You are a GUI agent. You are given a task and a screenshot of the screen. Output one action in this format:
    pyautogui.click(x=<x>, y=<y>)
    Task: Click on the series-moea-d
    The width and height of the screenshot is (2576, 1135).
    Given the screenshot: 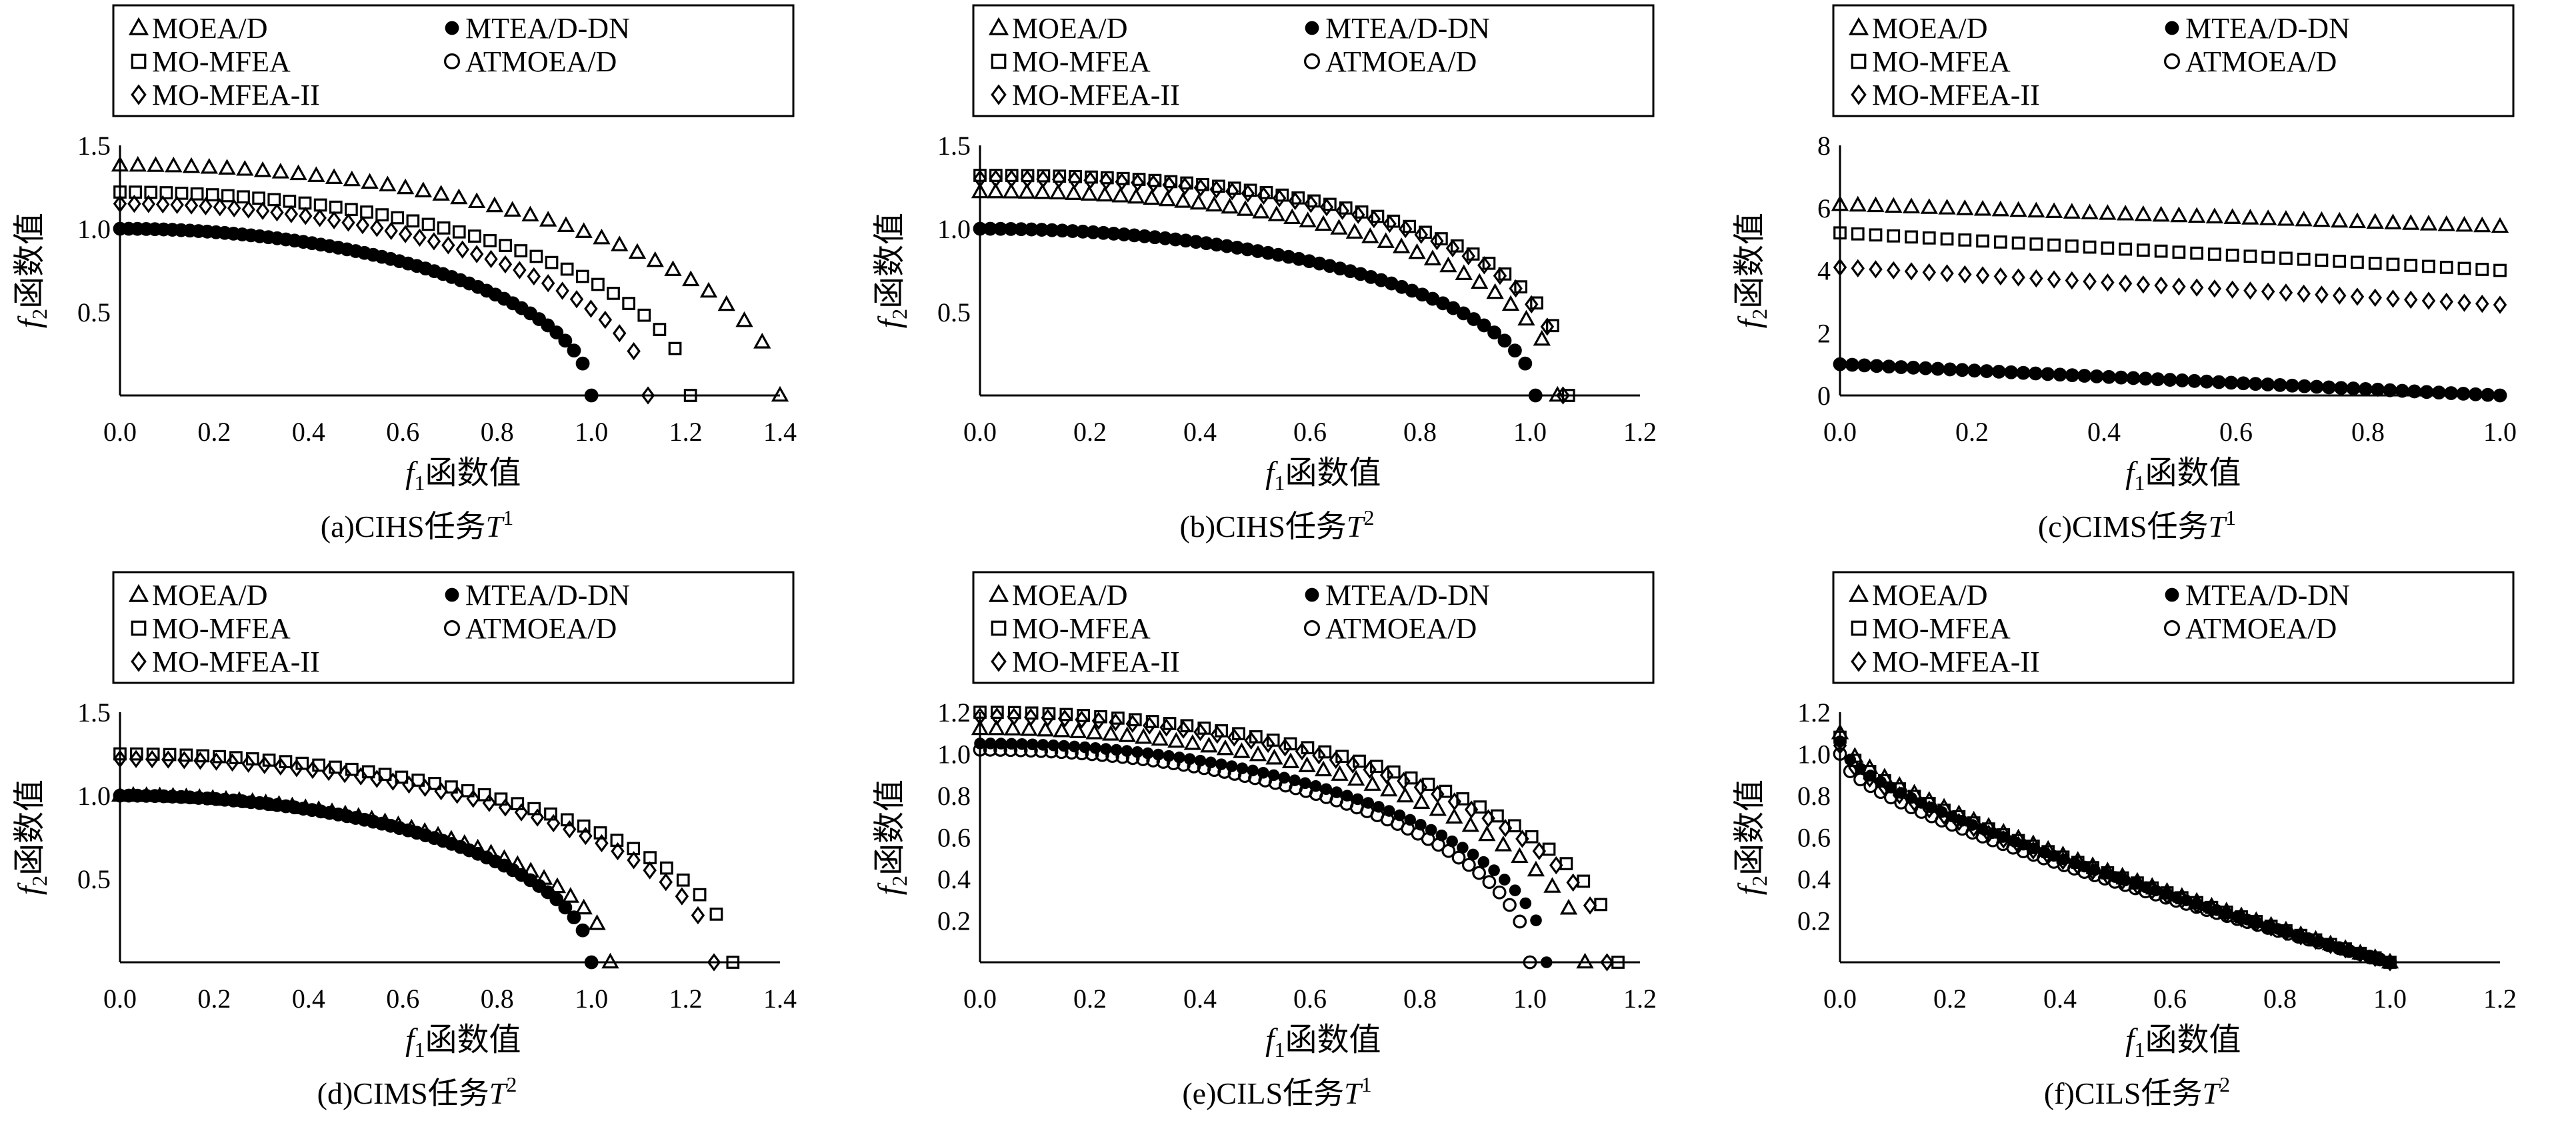 What is the action you would take?
    pyautogui.click(x=1269, y=292)
    